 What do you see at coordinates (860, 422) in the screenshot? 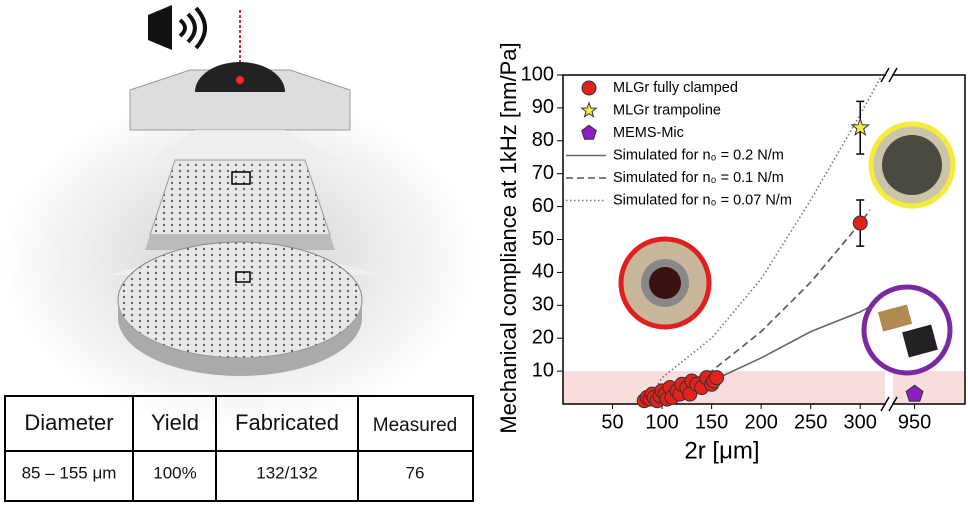
I see `x-tick-label: 300` at bounding box center [860, 422].